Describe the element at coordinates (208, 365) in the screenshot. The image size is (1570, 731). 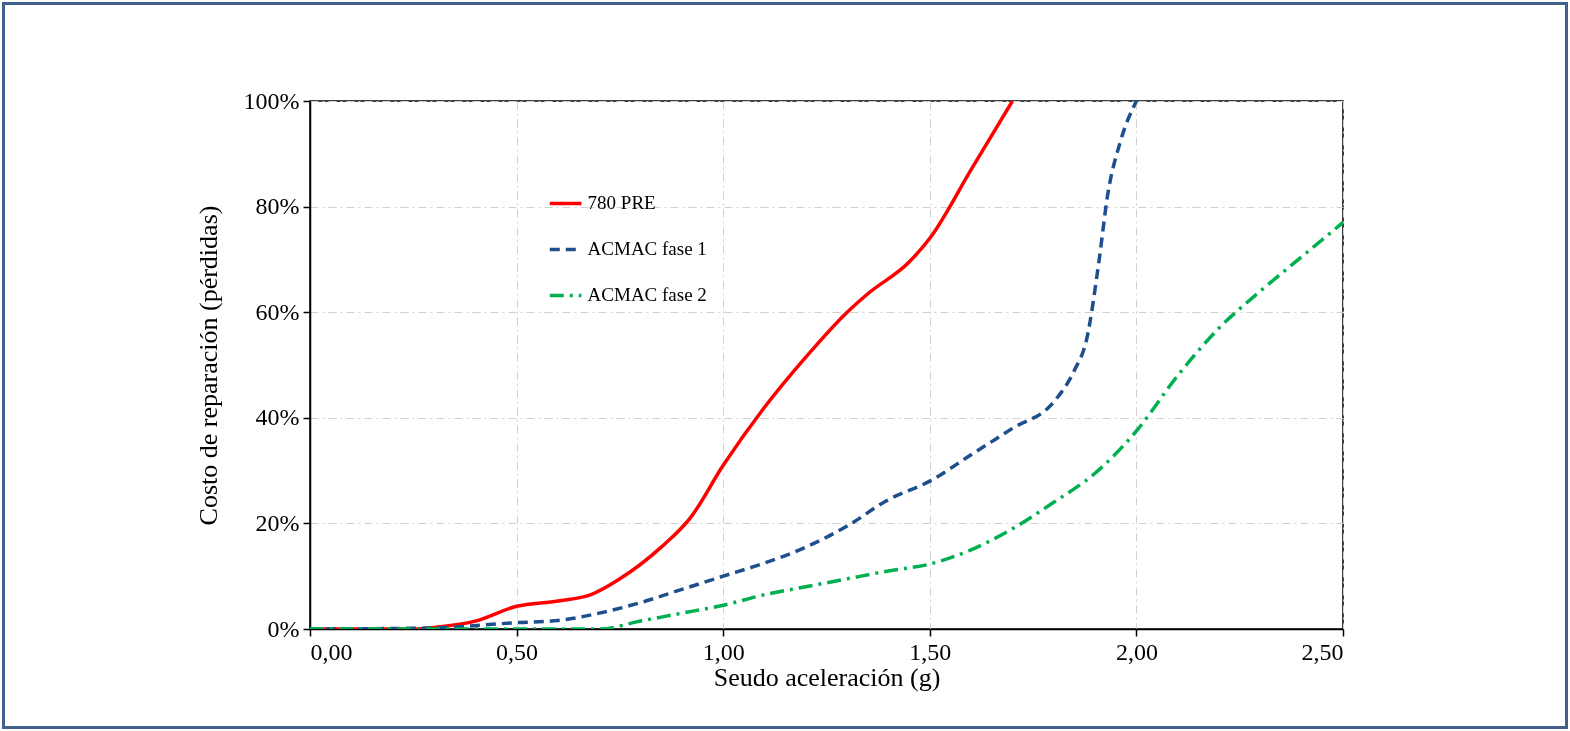
I see `y-axis-title: Costo de reparación (pérdidas)` at that location.